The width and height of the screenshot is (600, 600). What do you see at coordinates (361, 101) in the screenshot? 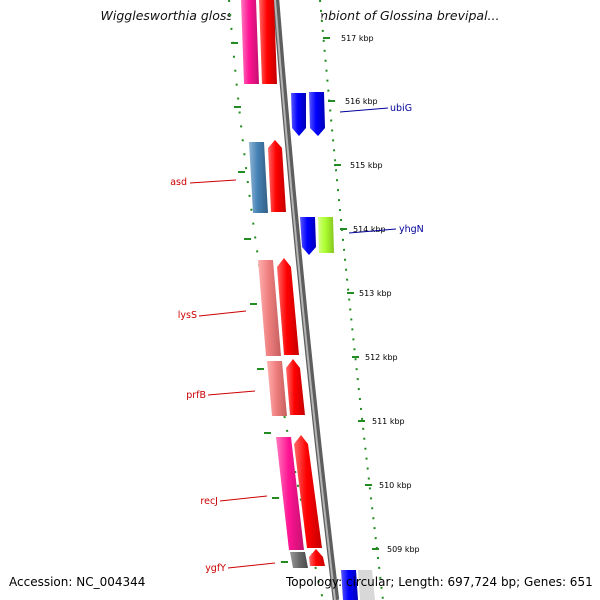
I see `ruler-label-516: 516 kbp` at bounding box center [361, 101].